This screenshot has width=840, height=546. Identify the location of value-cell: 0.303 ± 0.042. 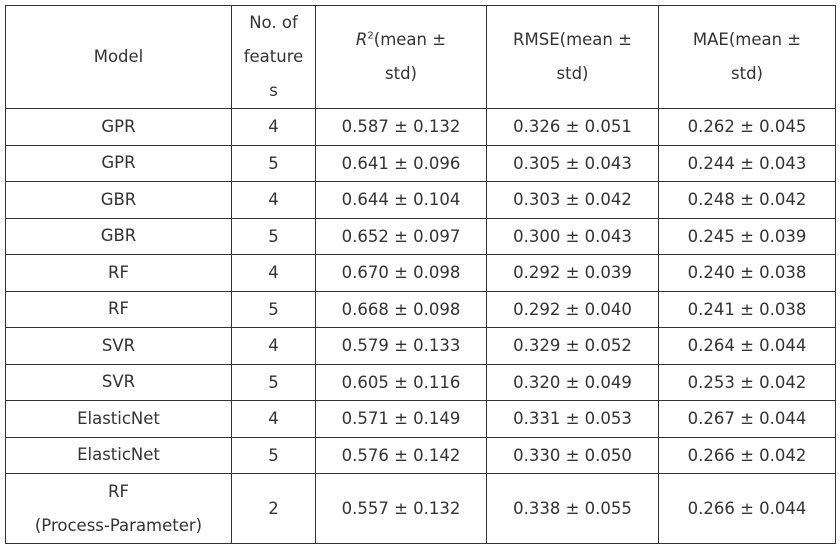
(572, 200).